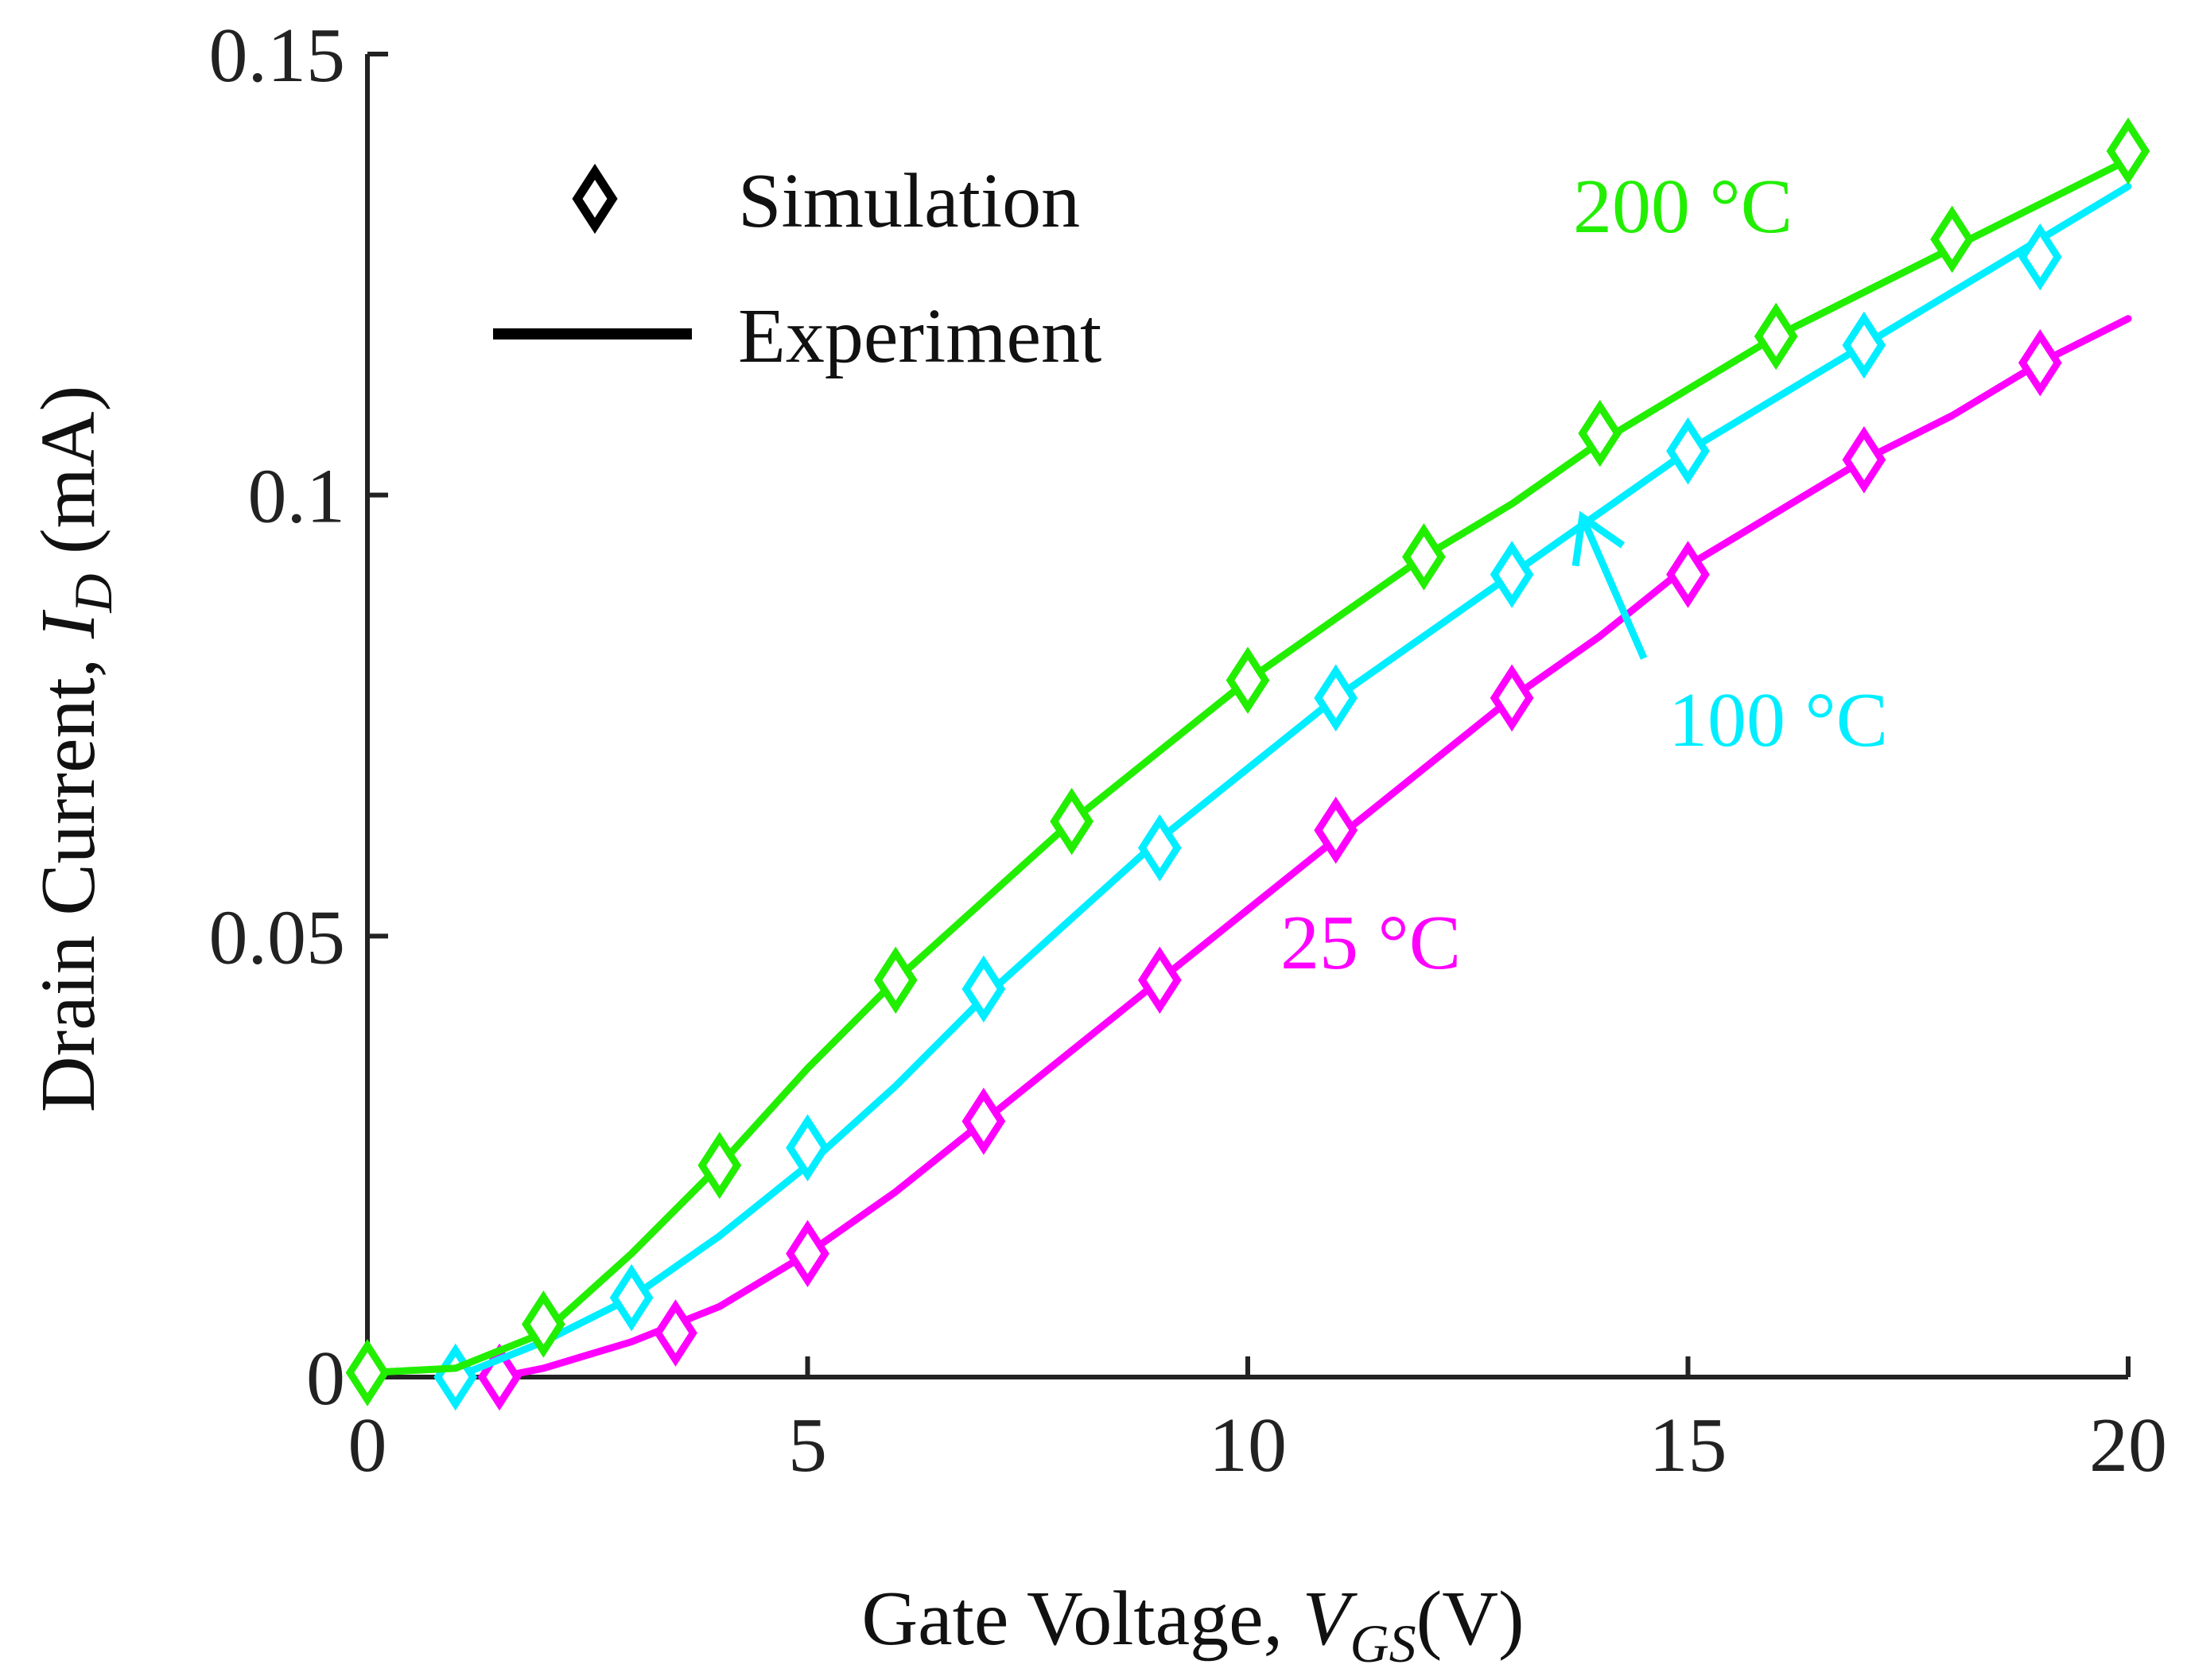 The image size is (2187, 1680). Describe the element at coordinates (2128, 1445) in the screenshot. I see `x-tick-label: 20` at that location.